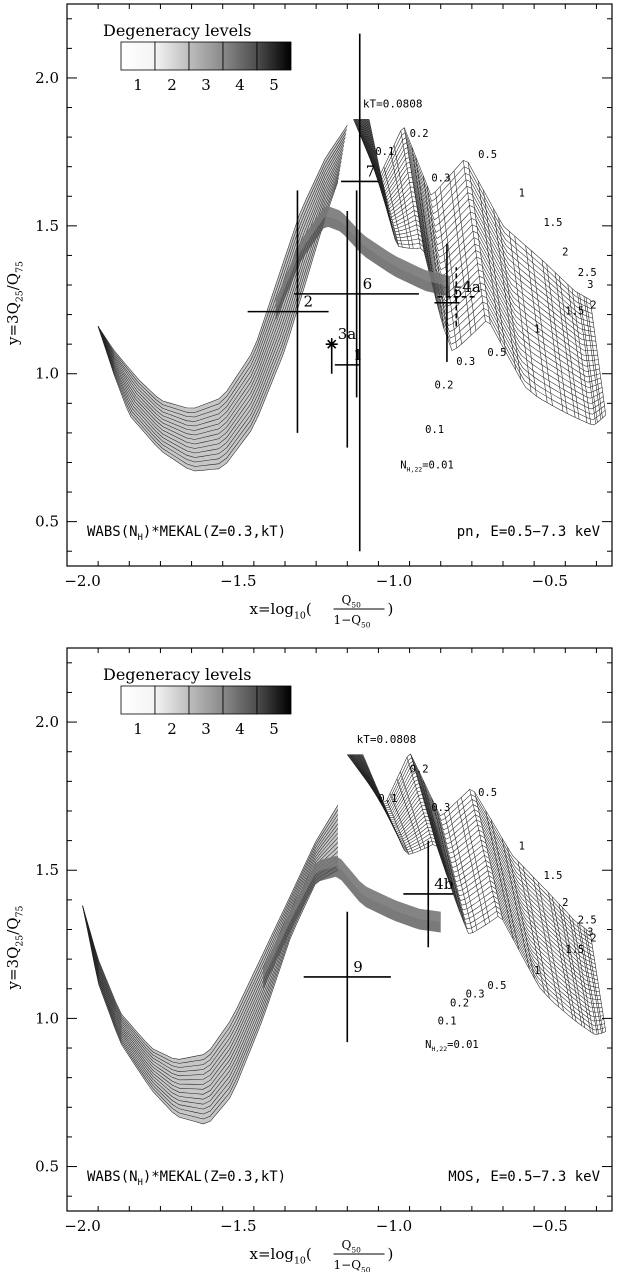 The width and height of the screenshot is (624, 1272). I want to click on legend-title: Degeneracy levels, so click(177, 674).